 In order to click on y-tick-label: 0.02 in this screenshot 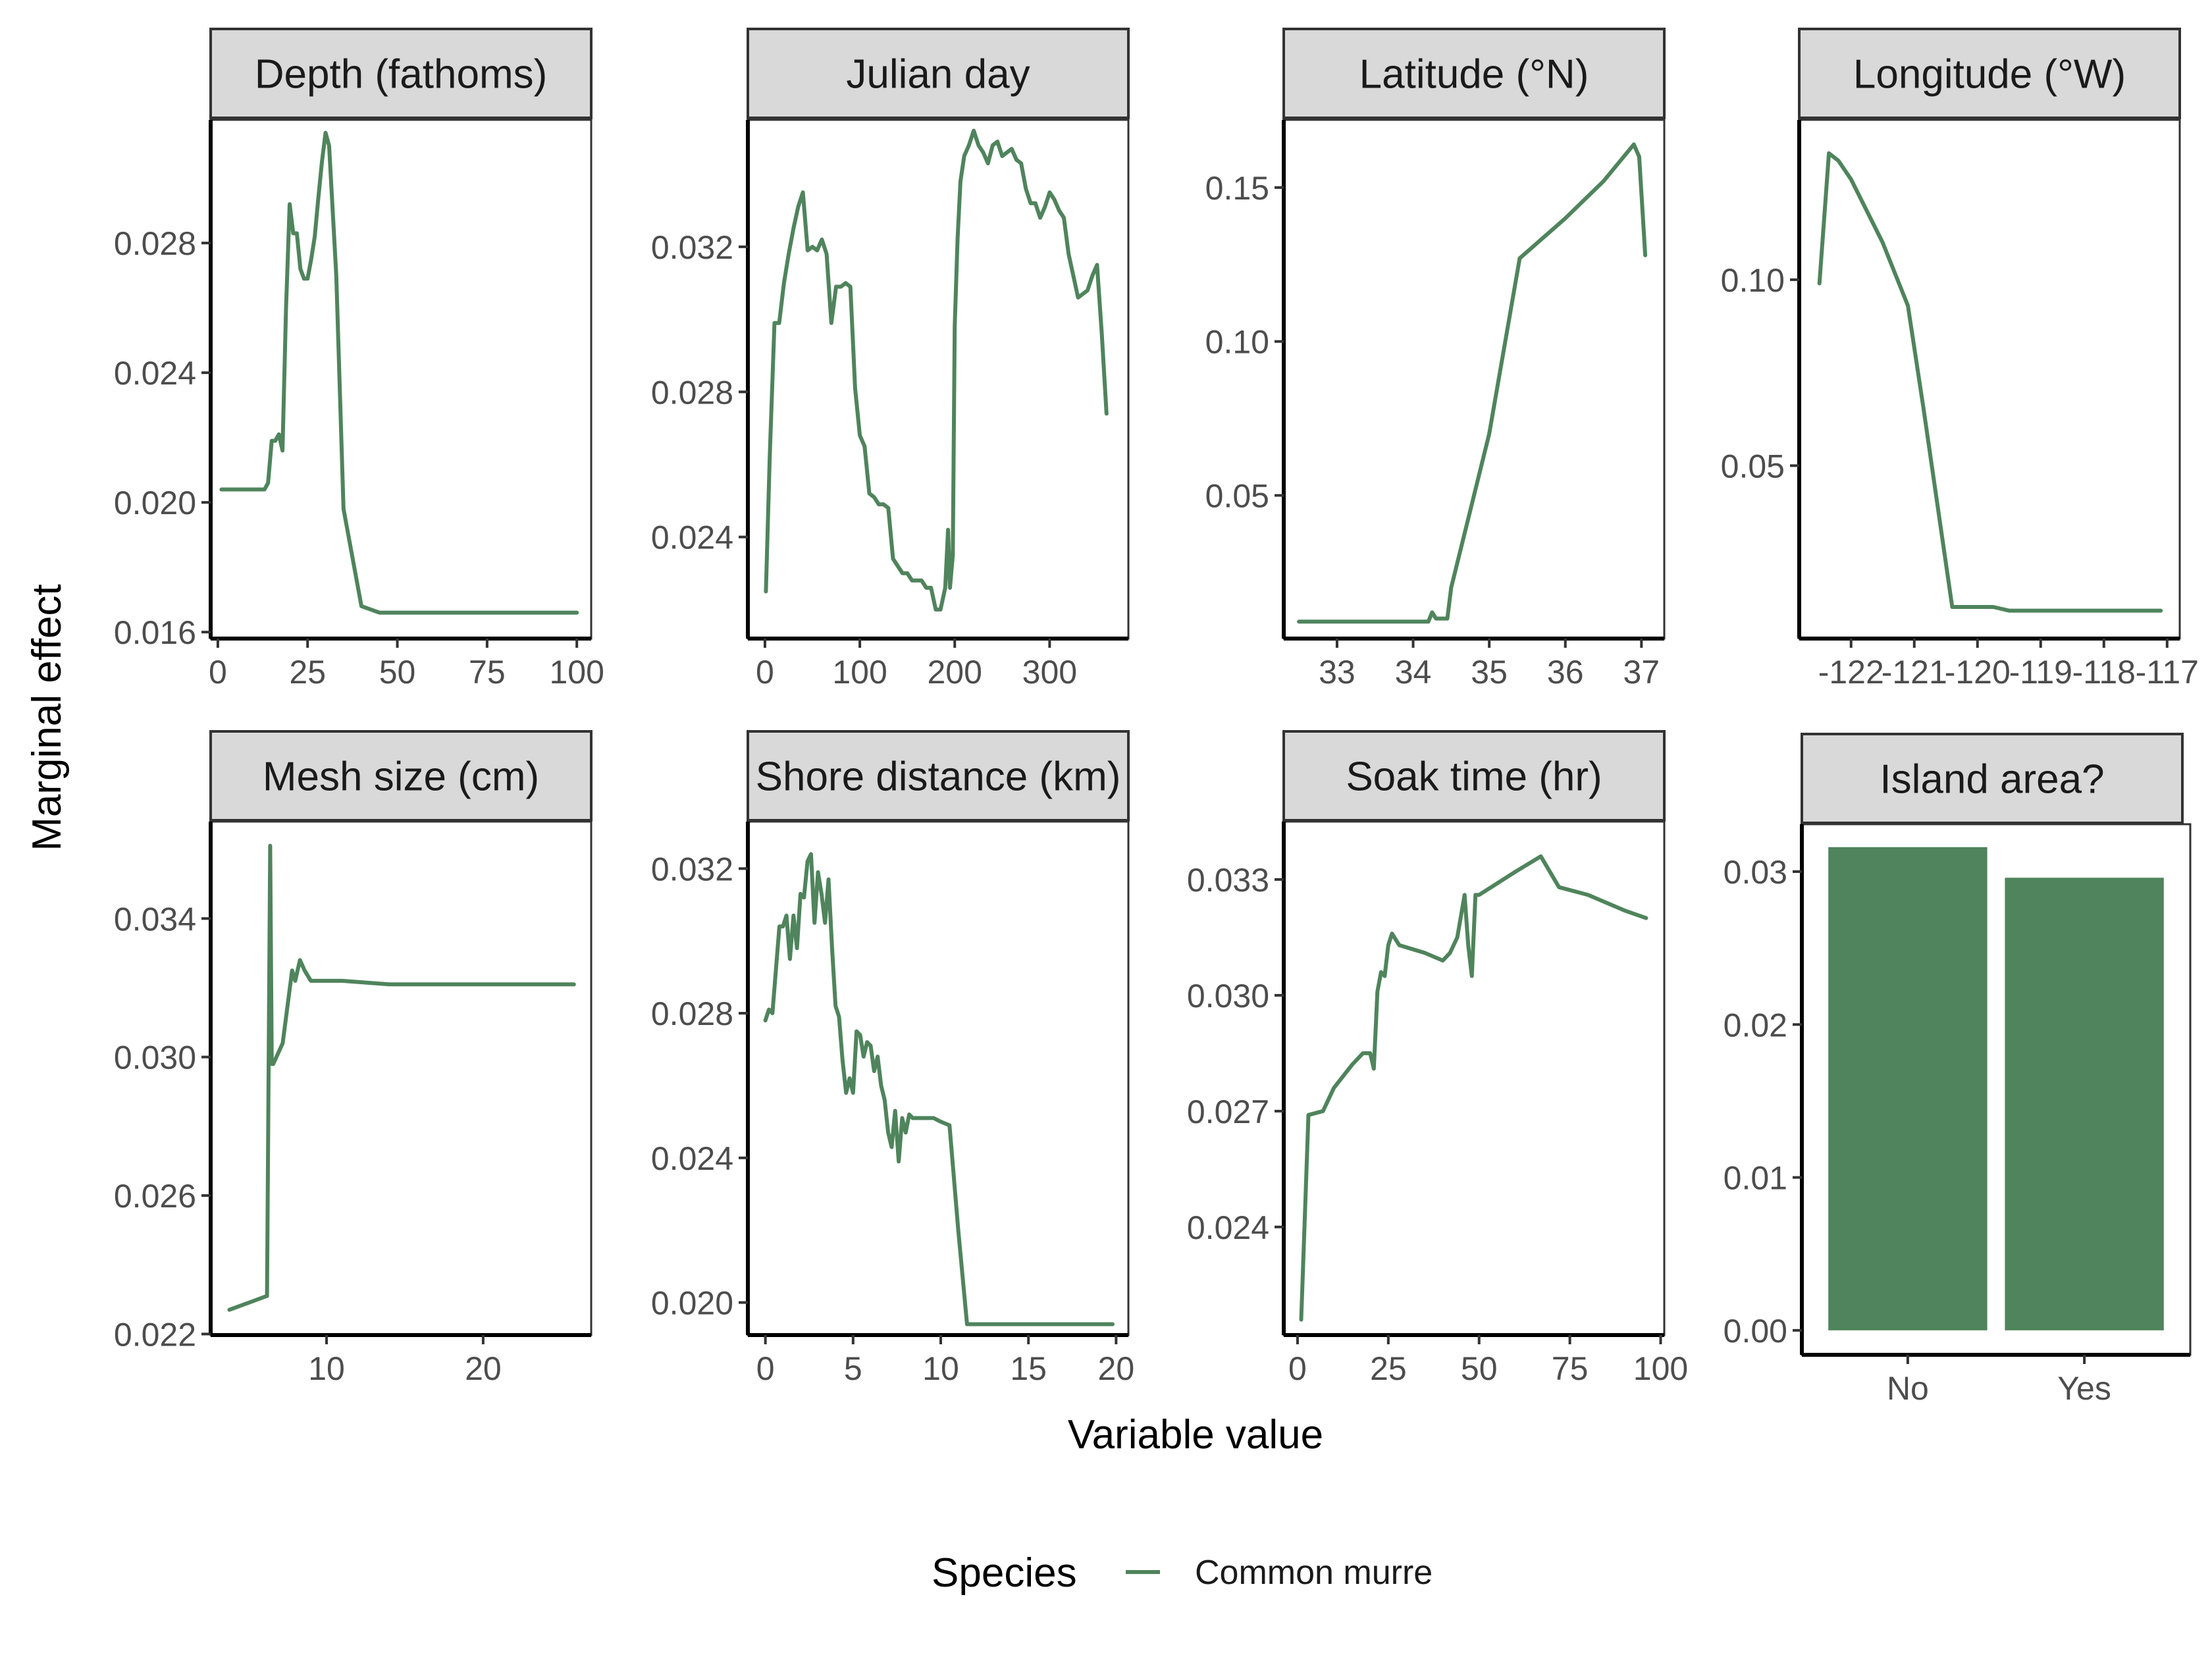, I will do `click(1756, 1025)`.